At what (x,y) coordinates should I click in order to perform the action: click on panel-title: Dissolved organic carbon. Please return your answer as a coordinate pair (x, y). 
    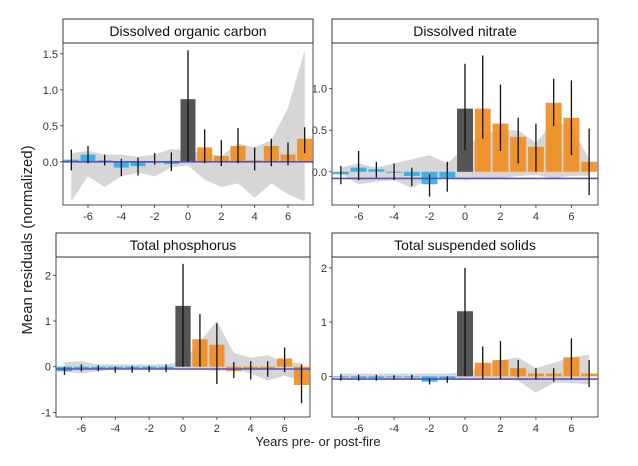
    Looking at the image, I should click on (187, 31).